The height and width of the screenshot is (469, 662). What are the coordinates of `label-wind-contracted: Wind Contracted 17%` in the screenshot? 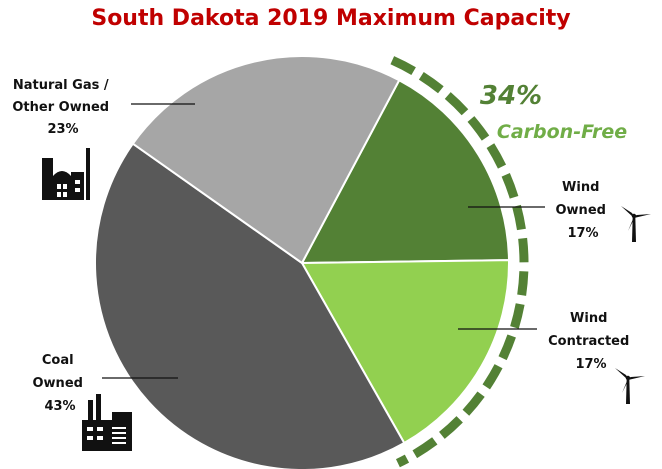 It's located at (591, 341).